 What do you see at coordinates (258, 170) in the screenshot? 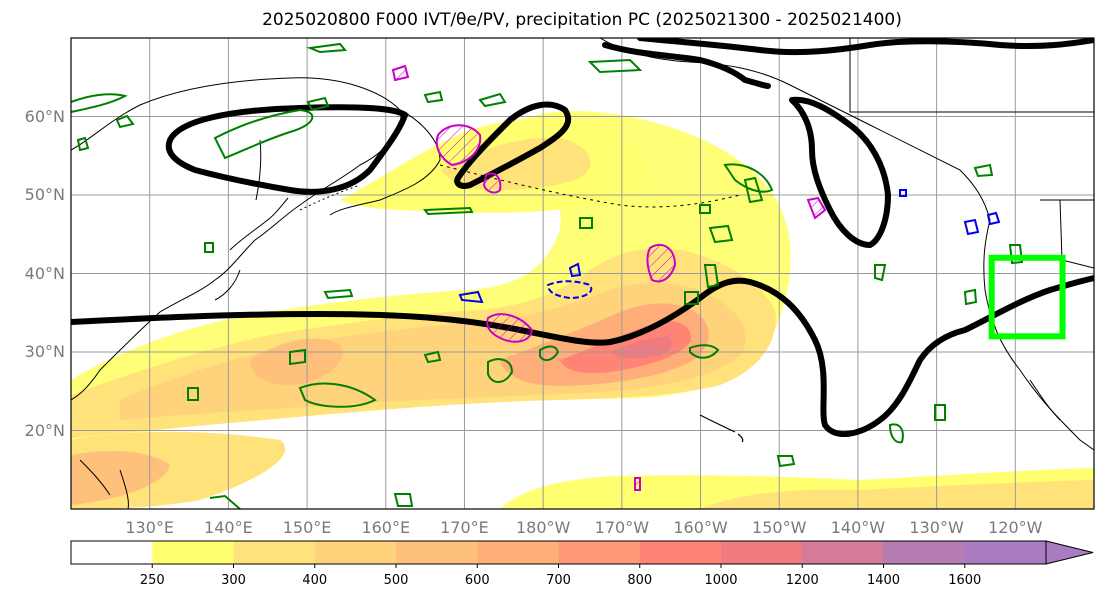
I see `coastline-sakhalin` at bounding box center [258, 170].